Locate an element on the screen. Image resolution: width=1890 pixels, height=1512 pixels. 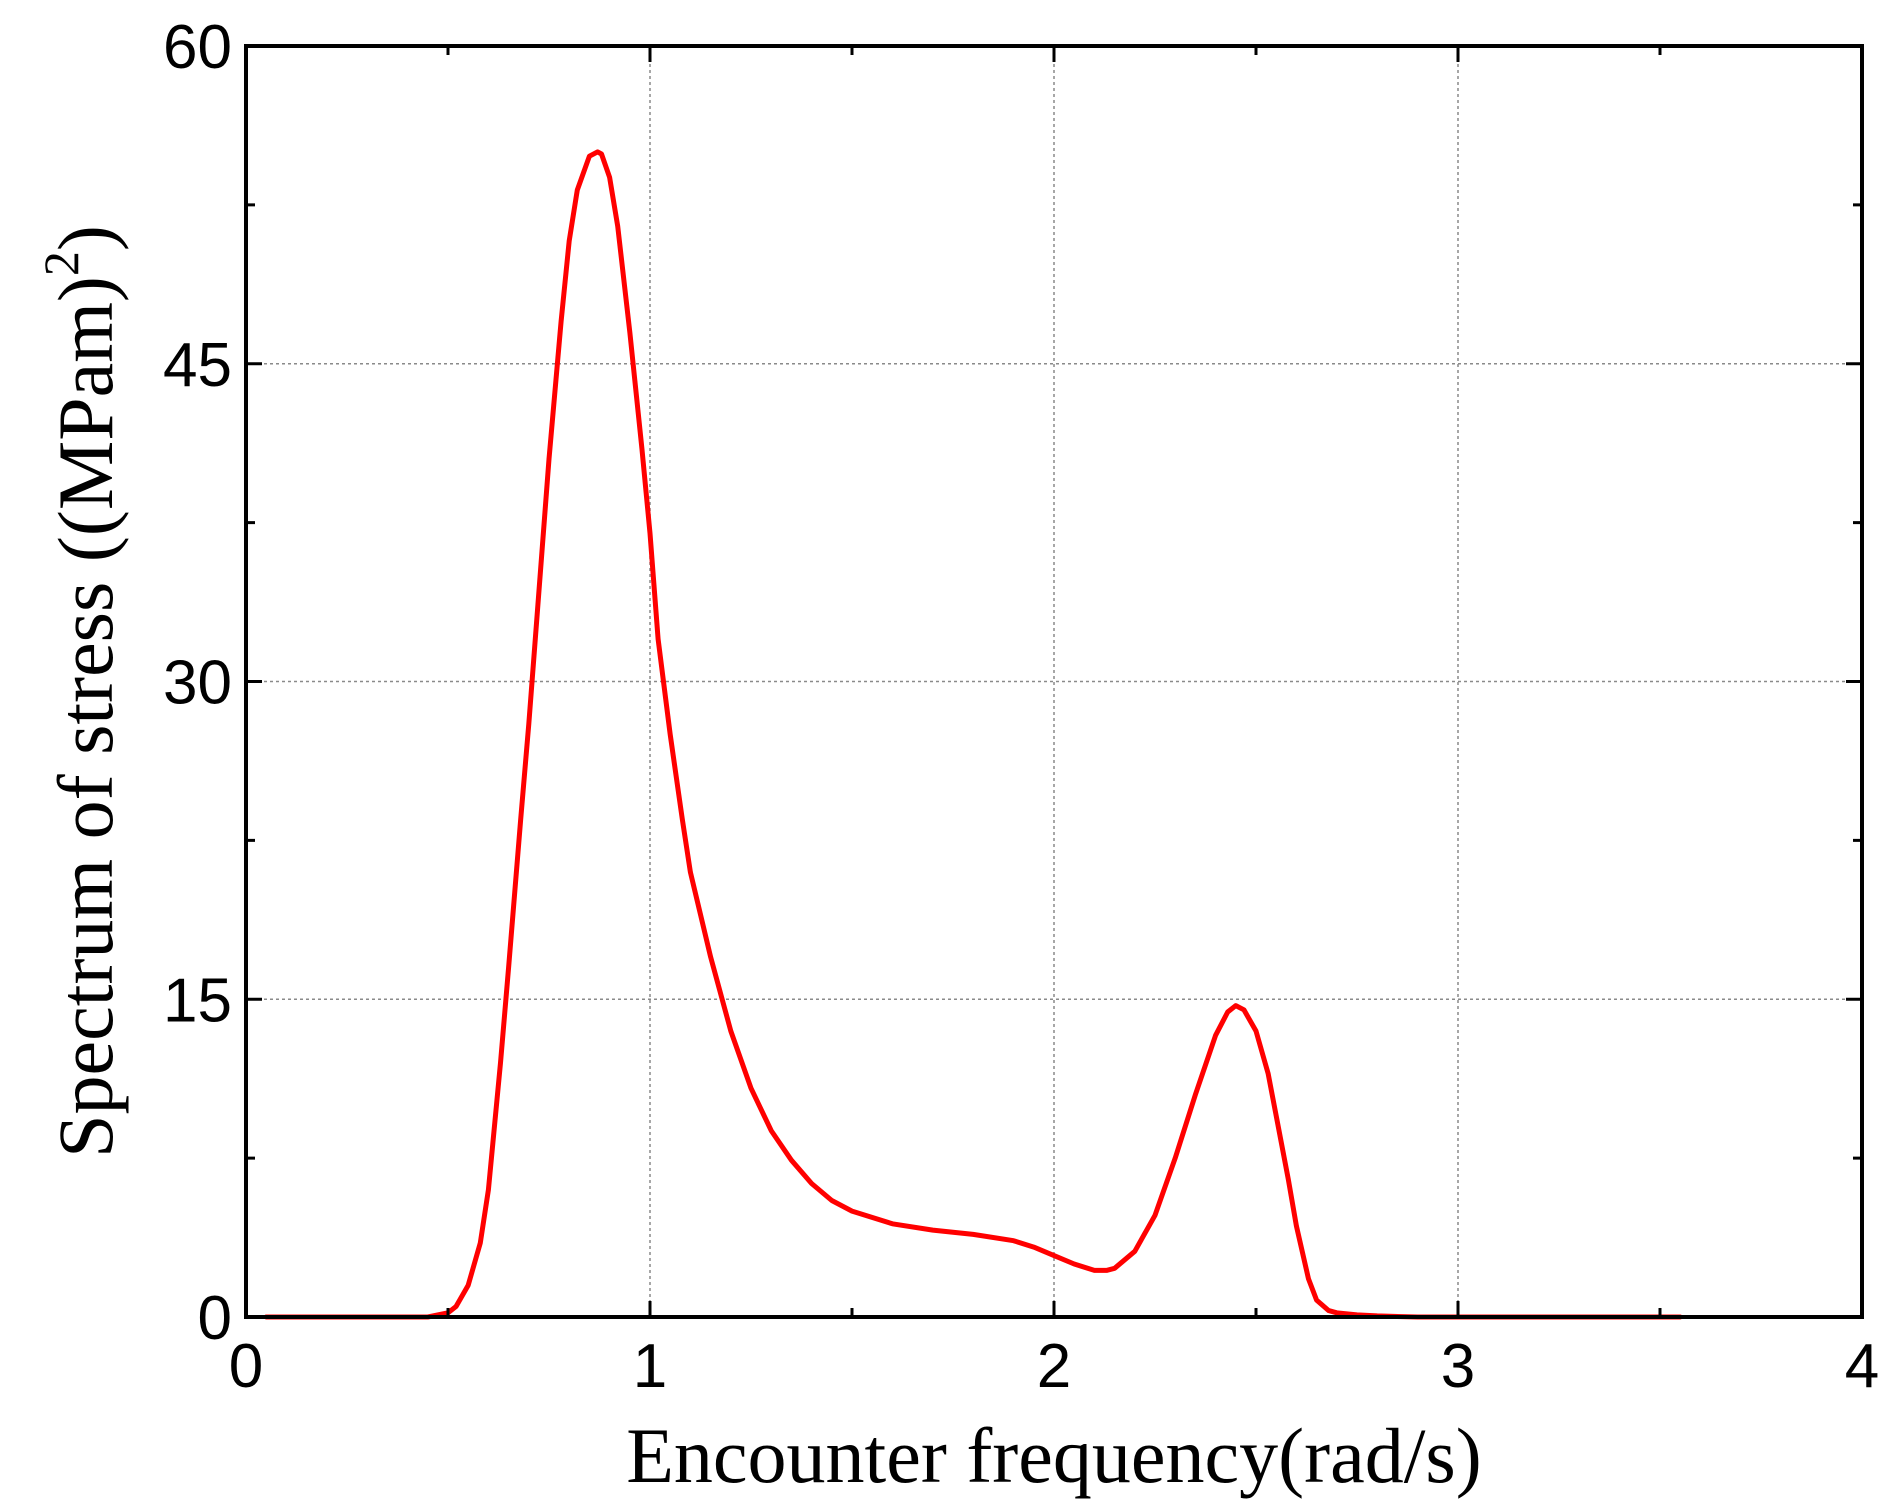
x-tick-label: 4 is located at coordinates (1862, 1366).